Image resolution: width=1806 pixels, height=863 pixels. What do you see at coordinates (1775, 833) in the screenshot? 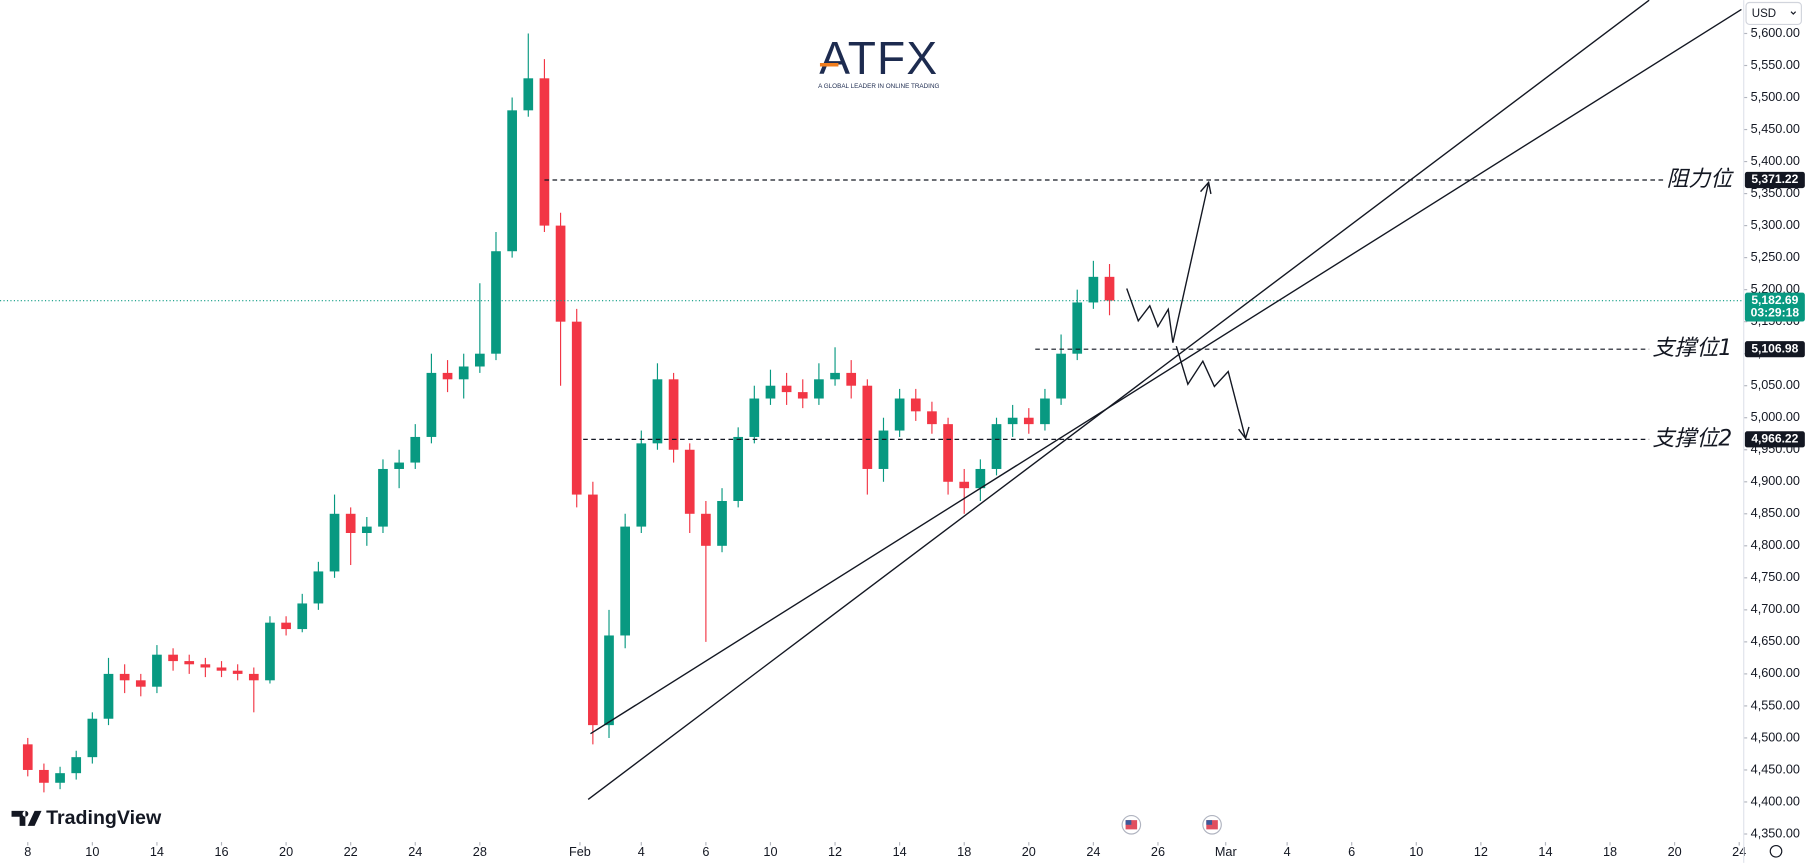
I see `y-tick-label: 4,350.00` at bounding box center [1775, 833].